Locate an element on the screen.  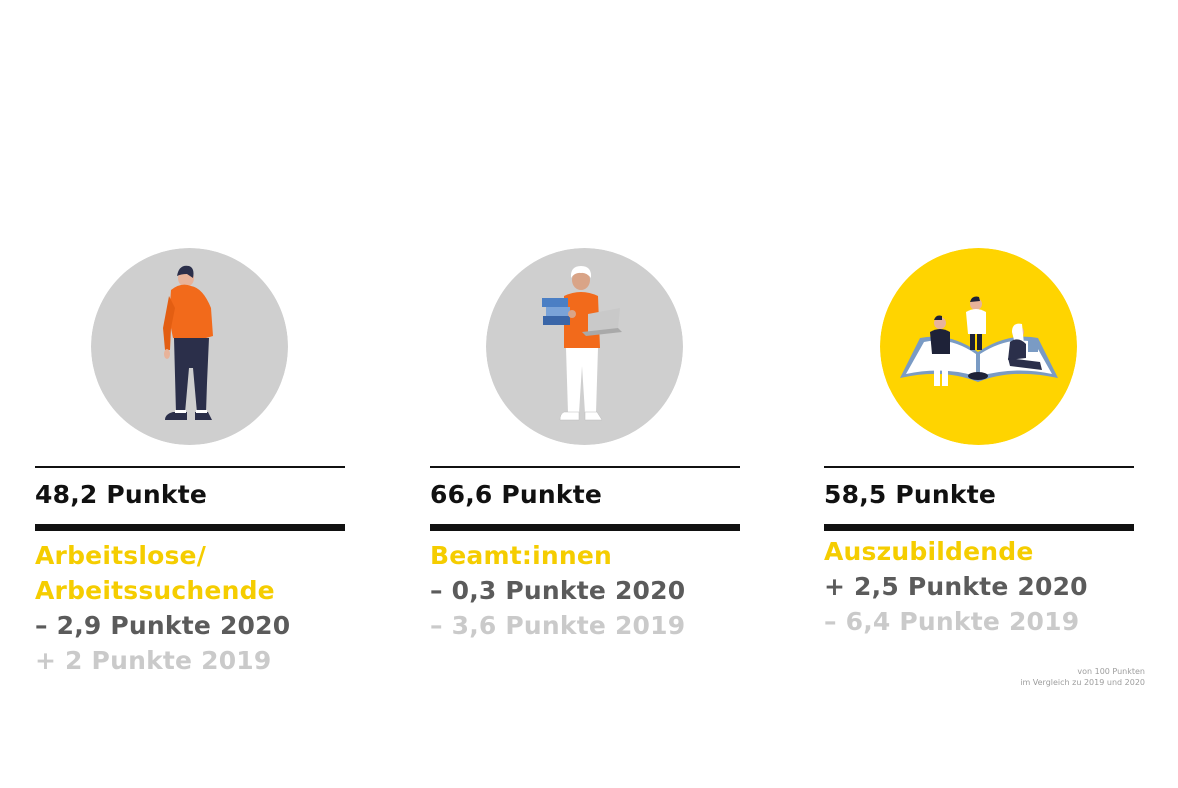
change-2019: – 3,6 Punkte 2019 is located at coordinates (558, 625).